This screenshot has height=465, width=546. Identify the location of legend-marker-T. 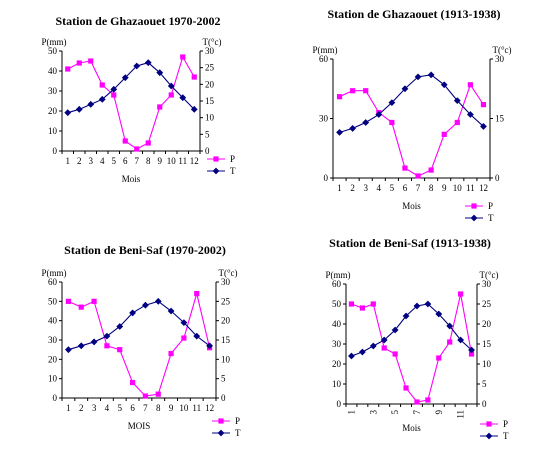
(221, 433).